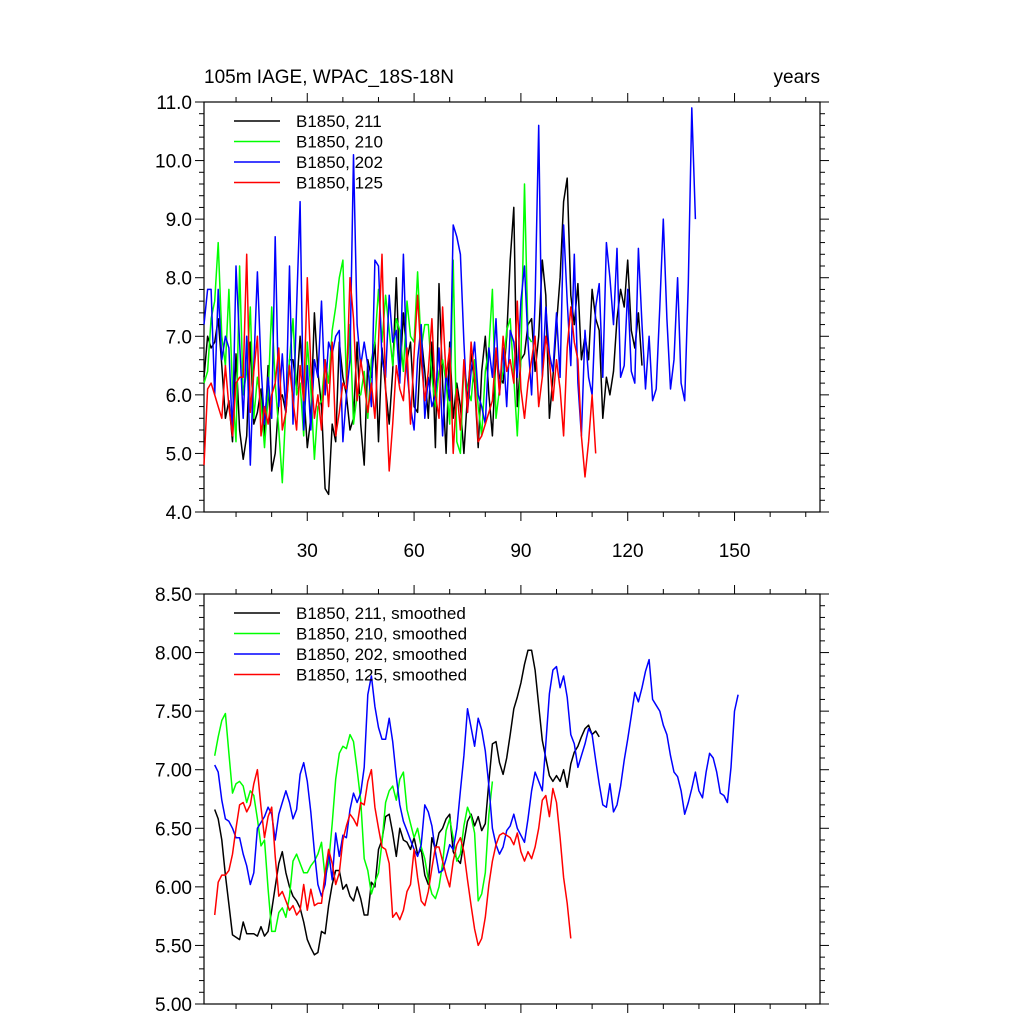  Describe the element at coordinates (735, 551) in the screenshot. I see `x-tick-label: 150` at that location.